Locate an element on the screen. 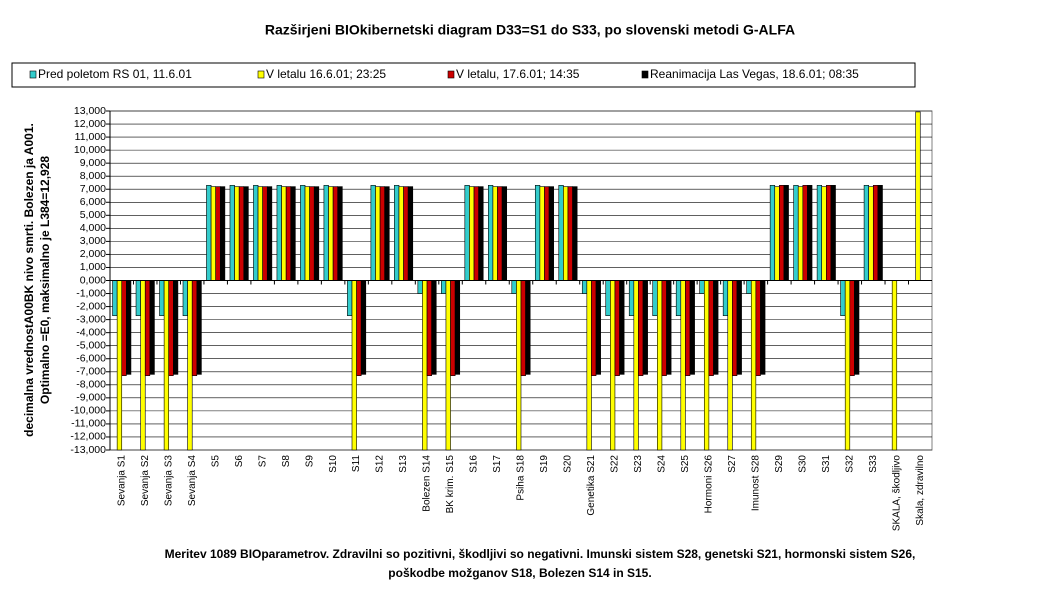  x-tick-label: S11 is located at coordinates (356, 463).